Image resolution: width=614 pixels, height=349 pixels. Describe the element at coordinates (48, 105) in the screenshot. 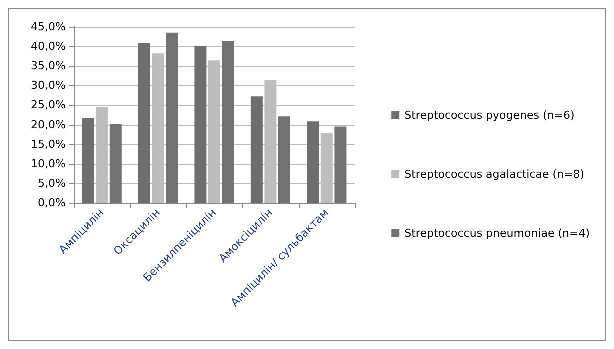

I see `y-tick-label: 25,0%` at that location.